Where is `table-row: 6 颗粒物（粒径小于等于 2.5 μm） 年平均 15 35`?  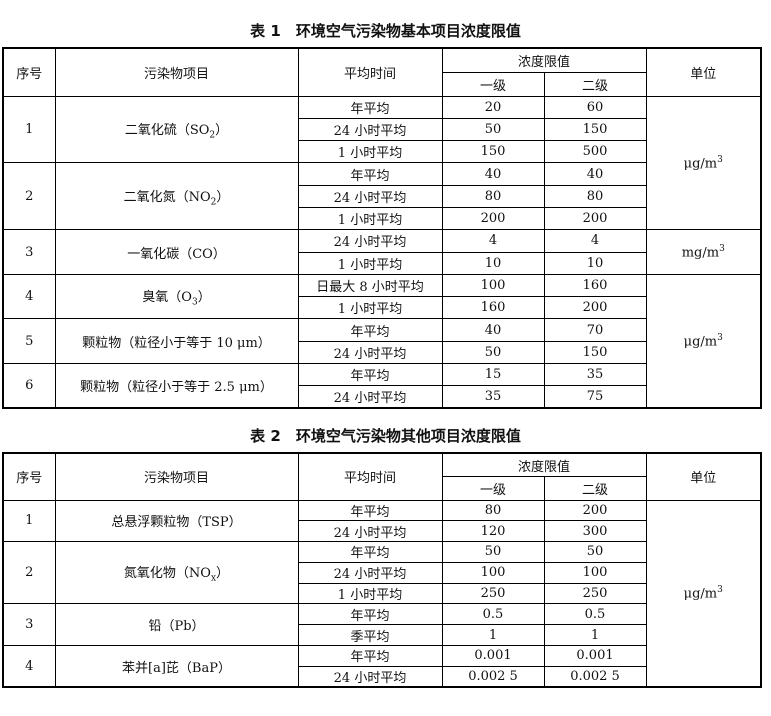
table-row: 6 颗粒物（粒径小于等于 2.5 μm） 年平均 15 35 is located at coordinates (381, 386).